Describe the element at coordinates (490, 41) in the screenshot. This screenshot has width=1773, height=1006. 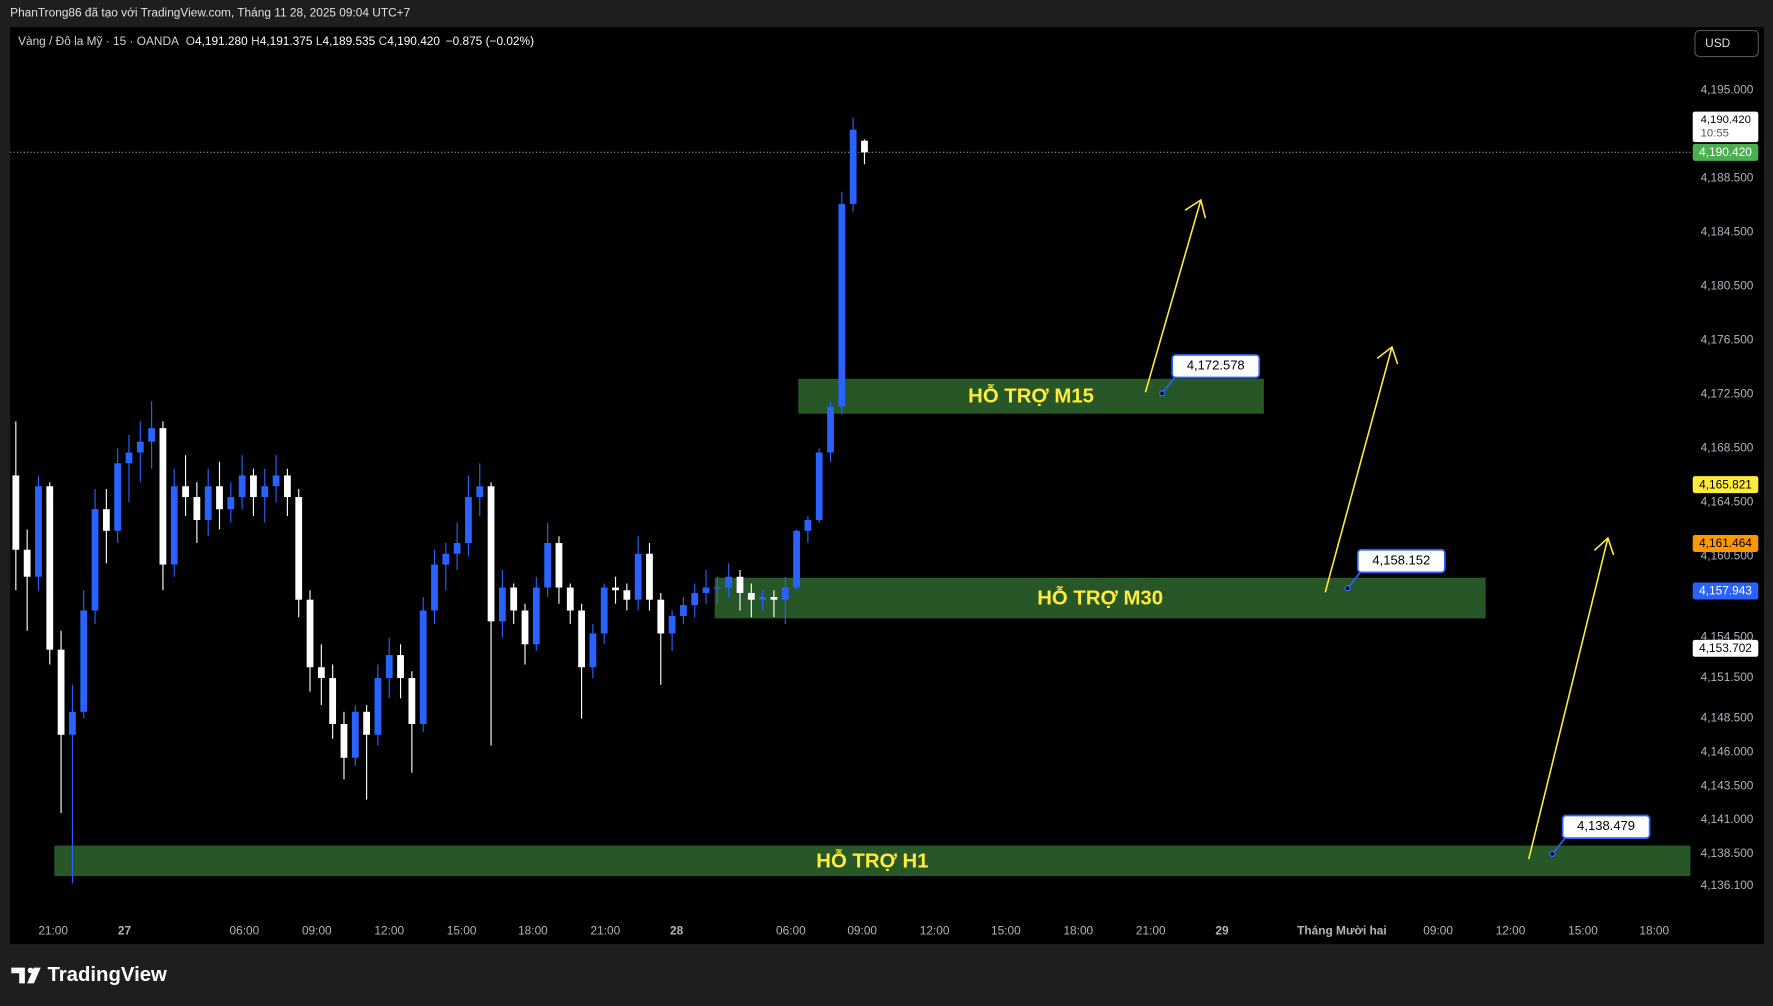
I see `legend-change: −0.875 (−0.02%)` at that location.